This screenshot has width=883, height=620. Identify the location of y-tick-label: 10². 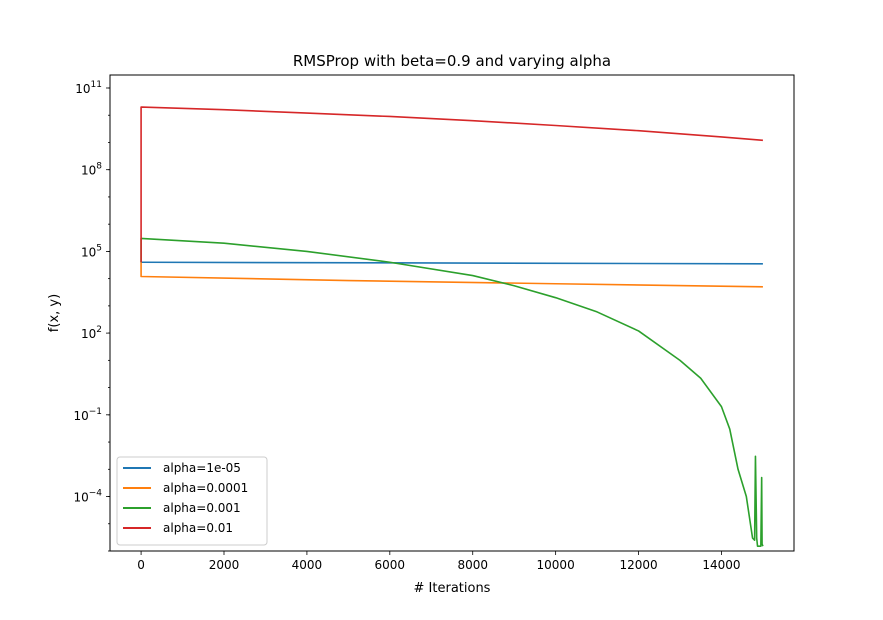
(91, 333).